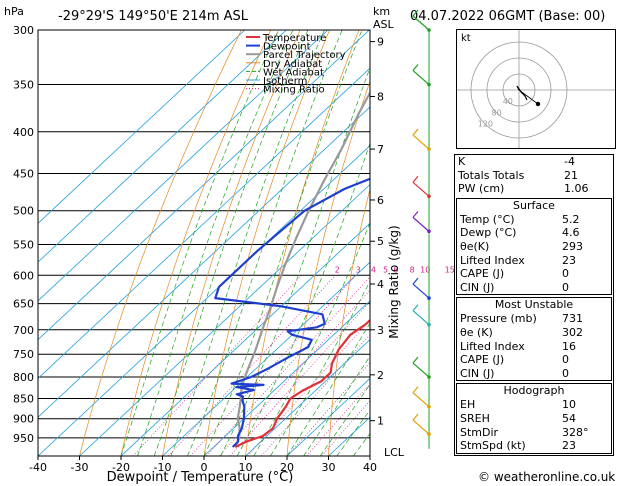 The image size is (629, 486). What do you see at coordinates (23, 419) in the screenshot?
I see `pressure-tick-label: 900` at bounding box center [23, 419].